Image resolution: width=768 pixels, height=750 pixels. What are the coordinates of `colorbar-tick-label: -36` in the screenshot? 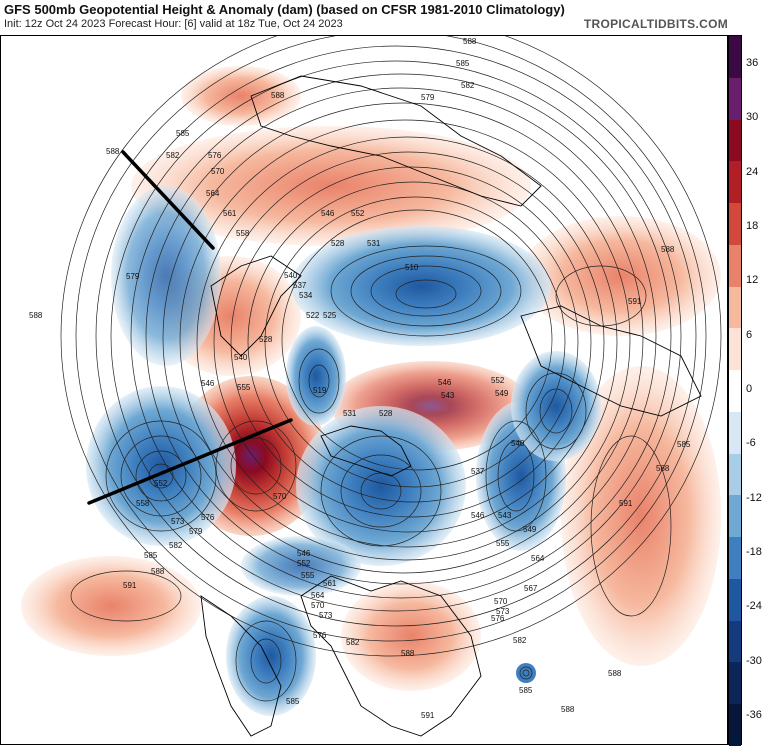 It's located at (754, 715).